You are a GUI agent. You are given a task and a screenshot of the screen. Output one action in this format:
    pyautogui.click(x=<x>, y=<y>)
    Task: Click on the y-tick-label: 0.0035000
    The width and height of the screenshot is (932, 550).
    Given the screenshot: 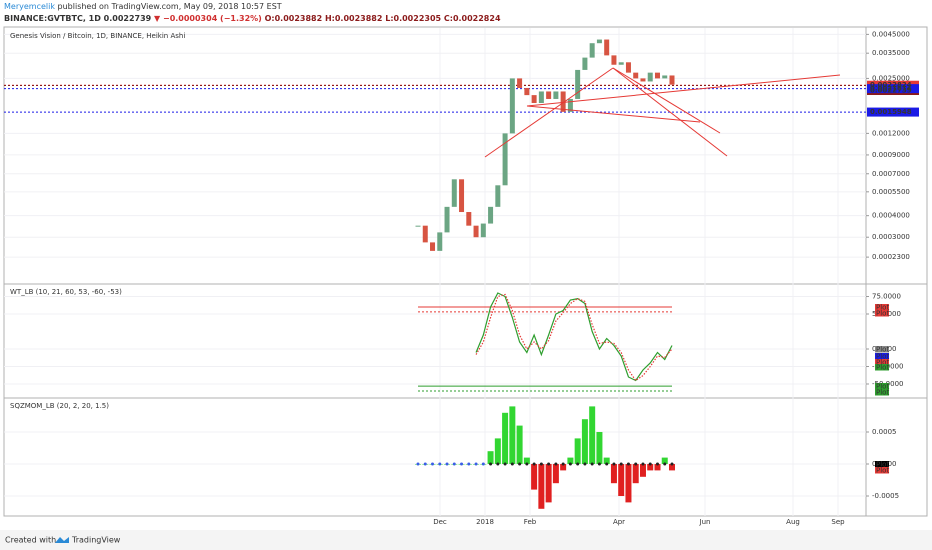 What is the action you would take?
    pyautogui.click(x=891, y=53)
    